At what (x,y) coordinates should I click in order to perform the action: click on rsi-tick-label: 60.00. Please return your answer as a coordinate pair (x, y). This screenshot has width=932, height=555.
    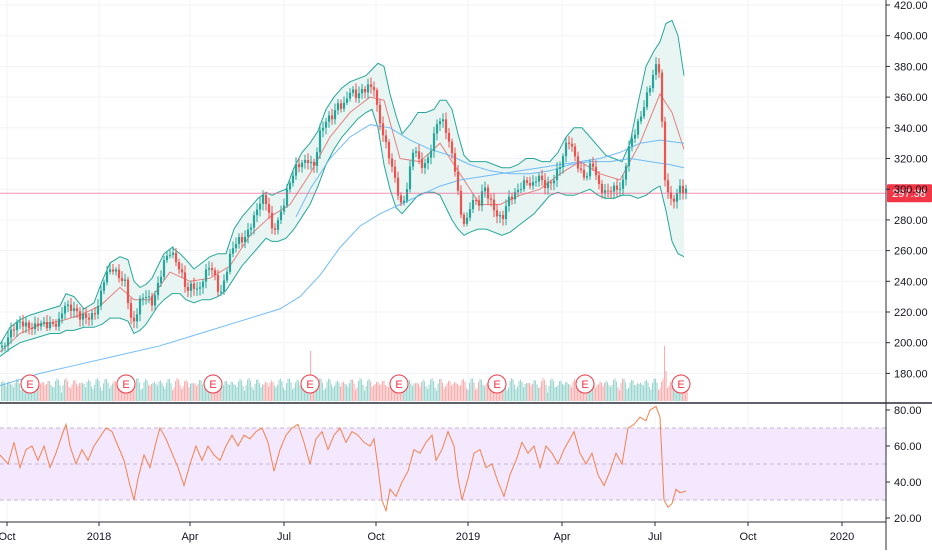
    Looking at the image, I should click on (908, 447).